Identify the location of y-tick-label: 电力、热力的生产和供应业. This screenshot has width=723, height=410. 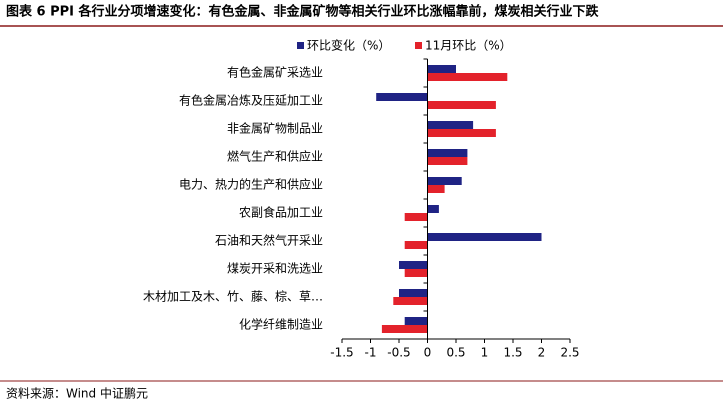
(251, 184).